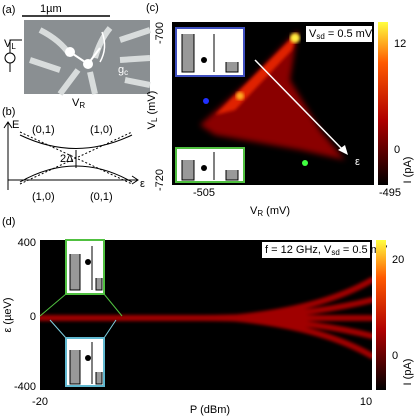  Describe the element at coordinates (341, 34) in the screenshot. I see `condition-label: Vsd = 0.5 mV` at that location.